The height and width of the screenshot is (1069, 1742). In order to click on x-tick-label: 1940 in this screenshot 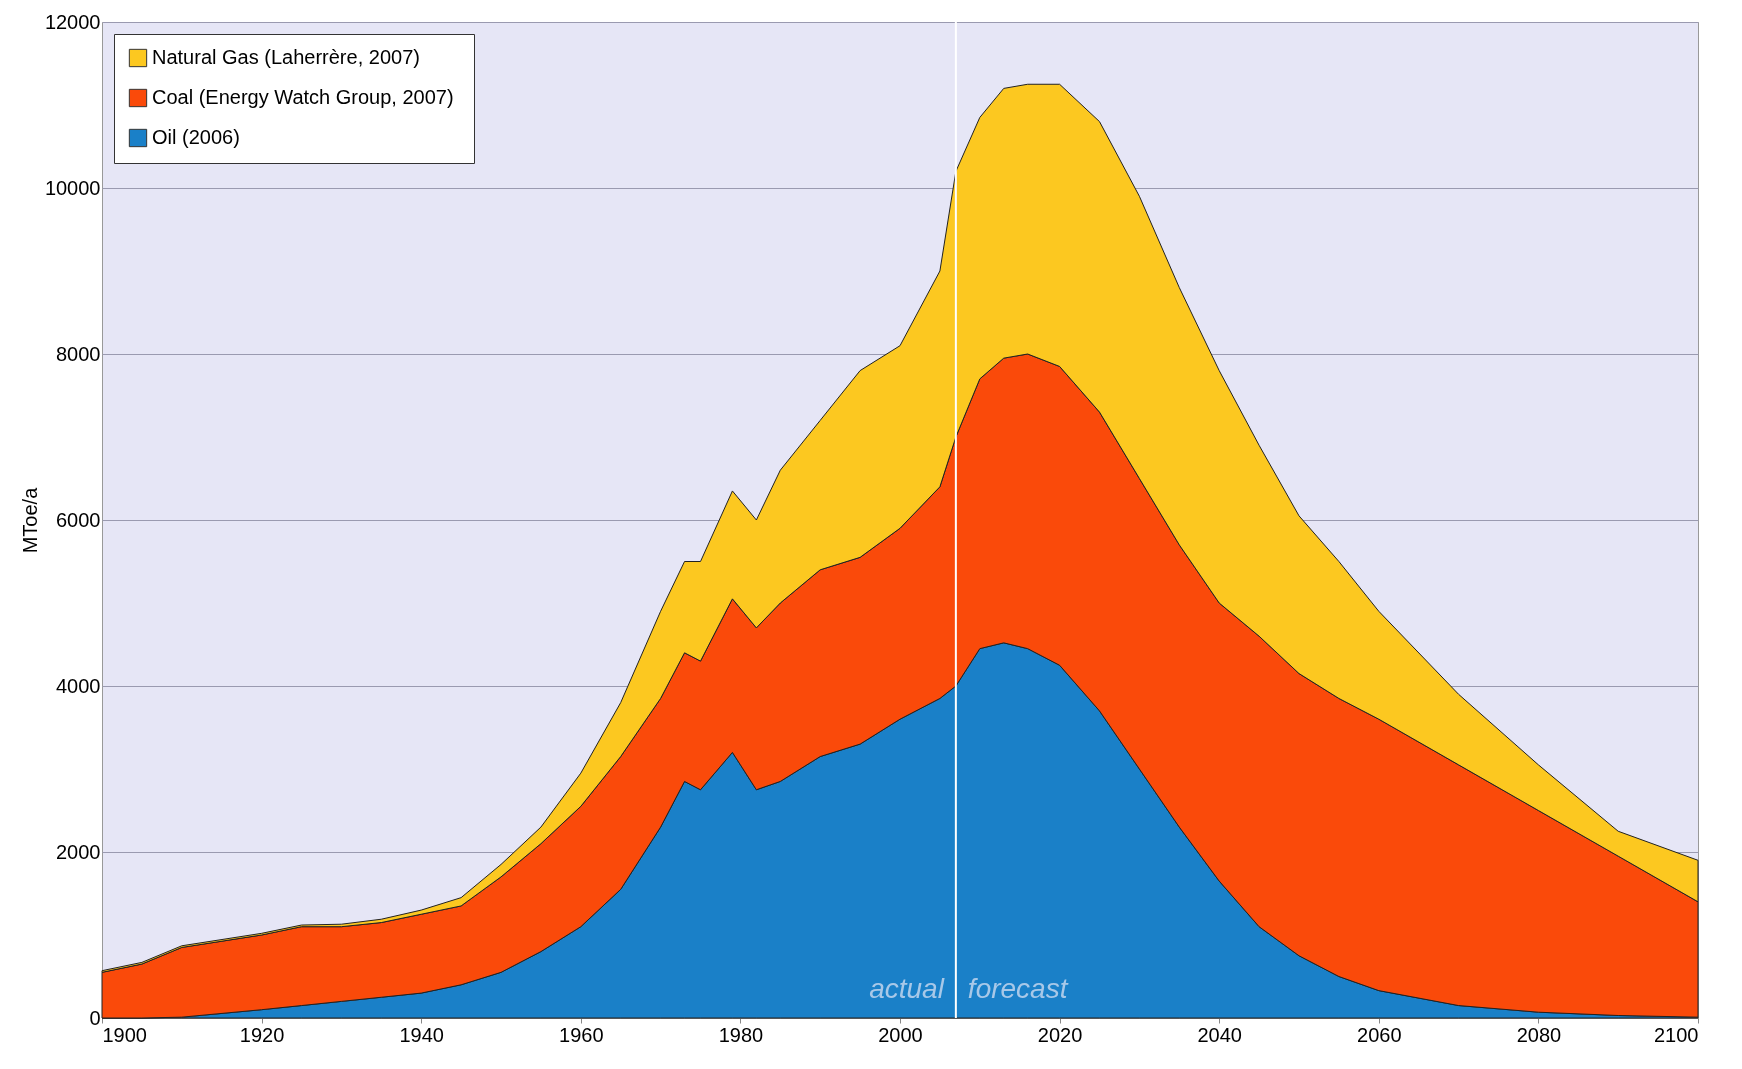, I will do `click(421, 1034)`.